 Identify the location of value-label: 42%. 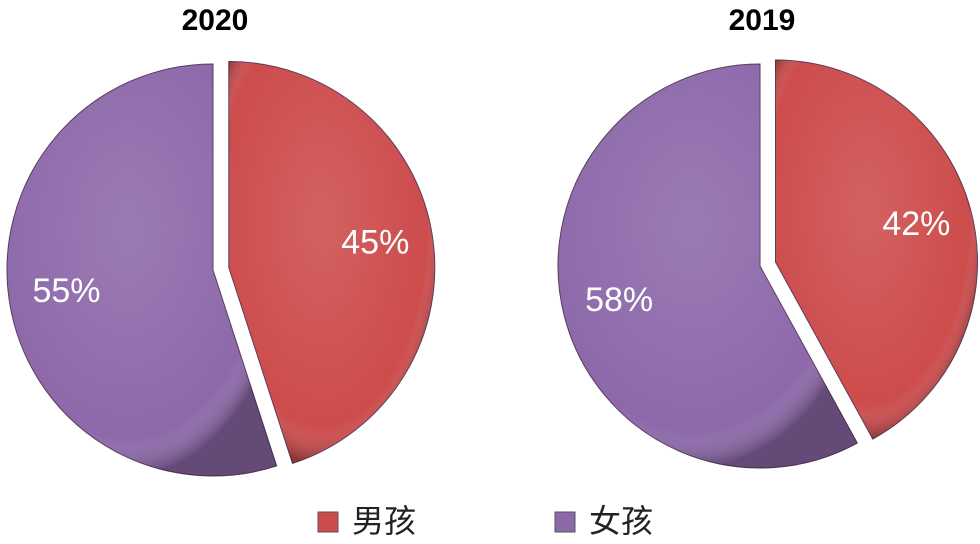
(916, 224).